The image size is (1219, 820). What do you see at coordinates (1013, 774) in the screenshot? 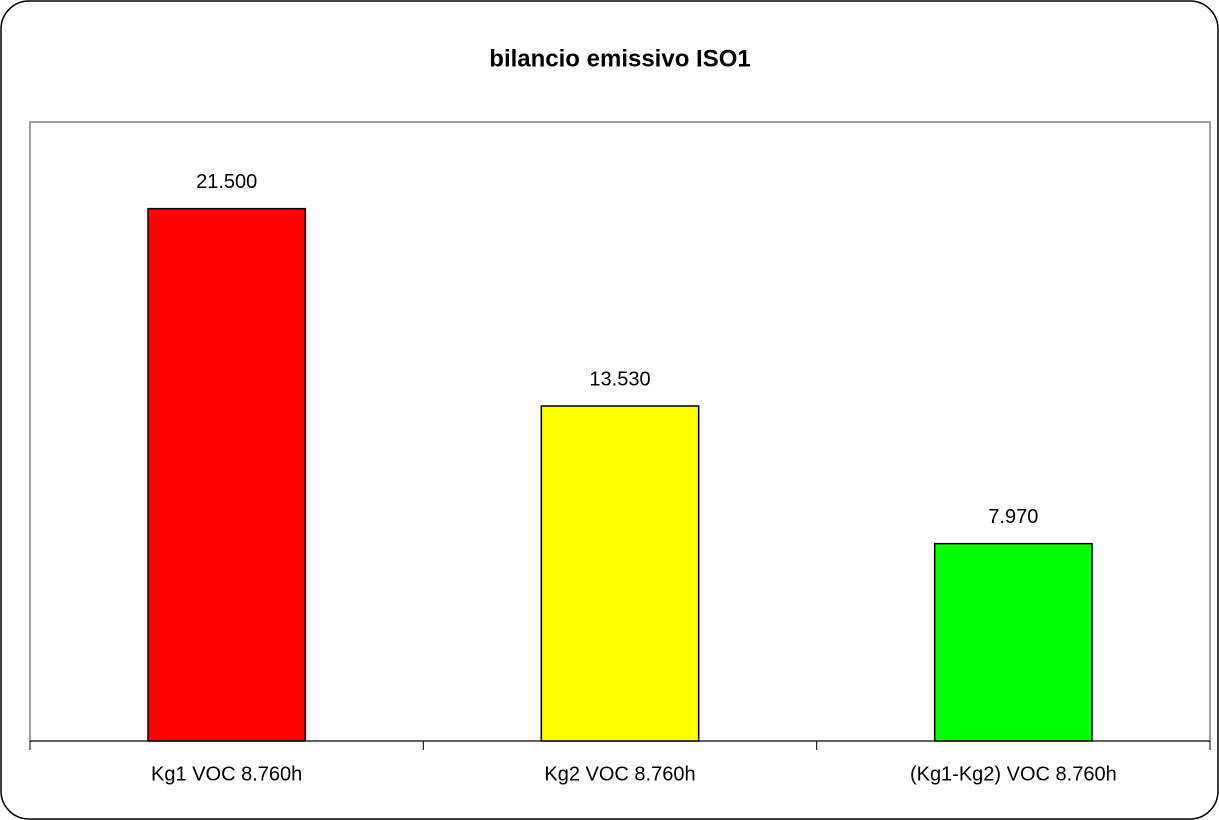
I see `x-tick-label: (Kg1-Kg2) VOC 8.760h` at bounding box center [1013, 774].